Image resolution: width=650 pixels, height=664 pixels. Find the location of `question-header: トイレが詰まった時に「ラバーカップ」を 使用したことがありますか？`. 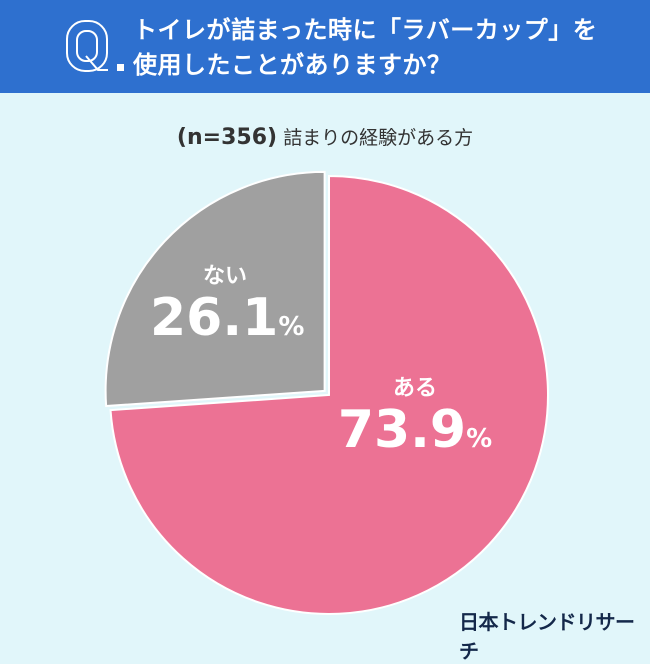

question-header: トイレが詰まった時に「ラバーカップ」を 使用したことがありますか？ is located at coordinates (325, 46).